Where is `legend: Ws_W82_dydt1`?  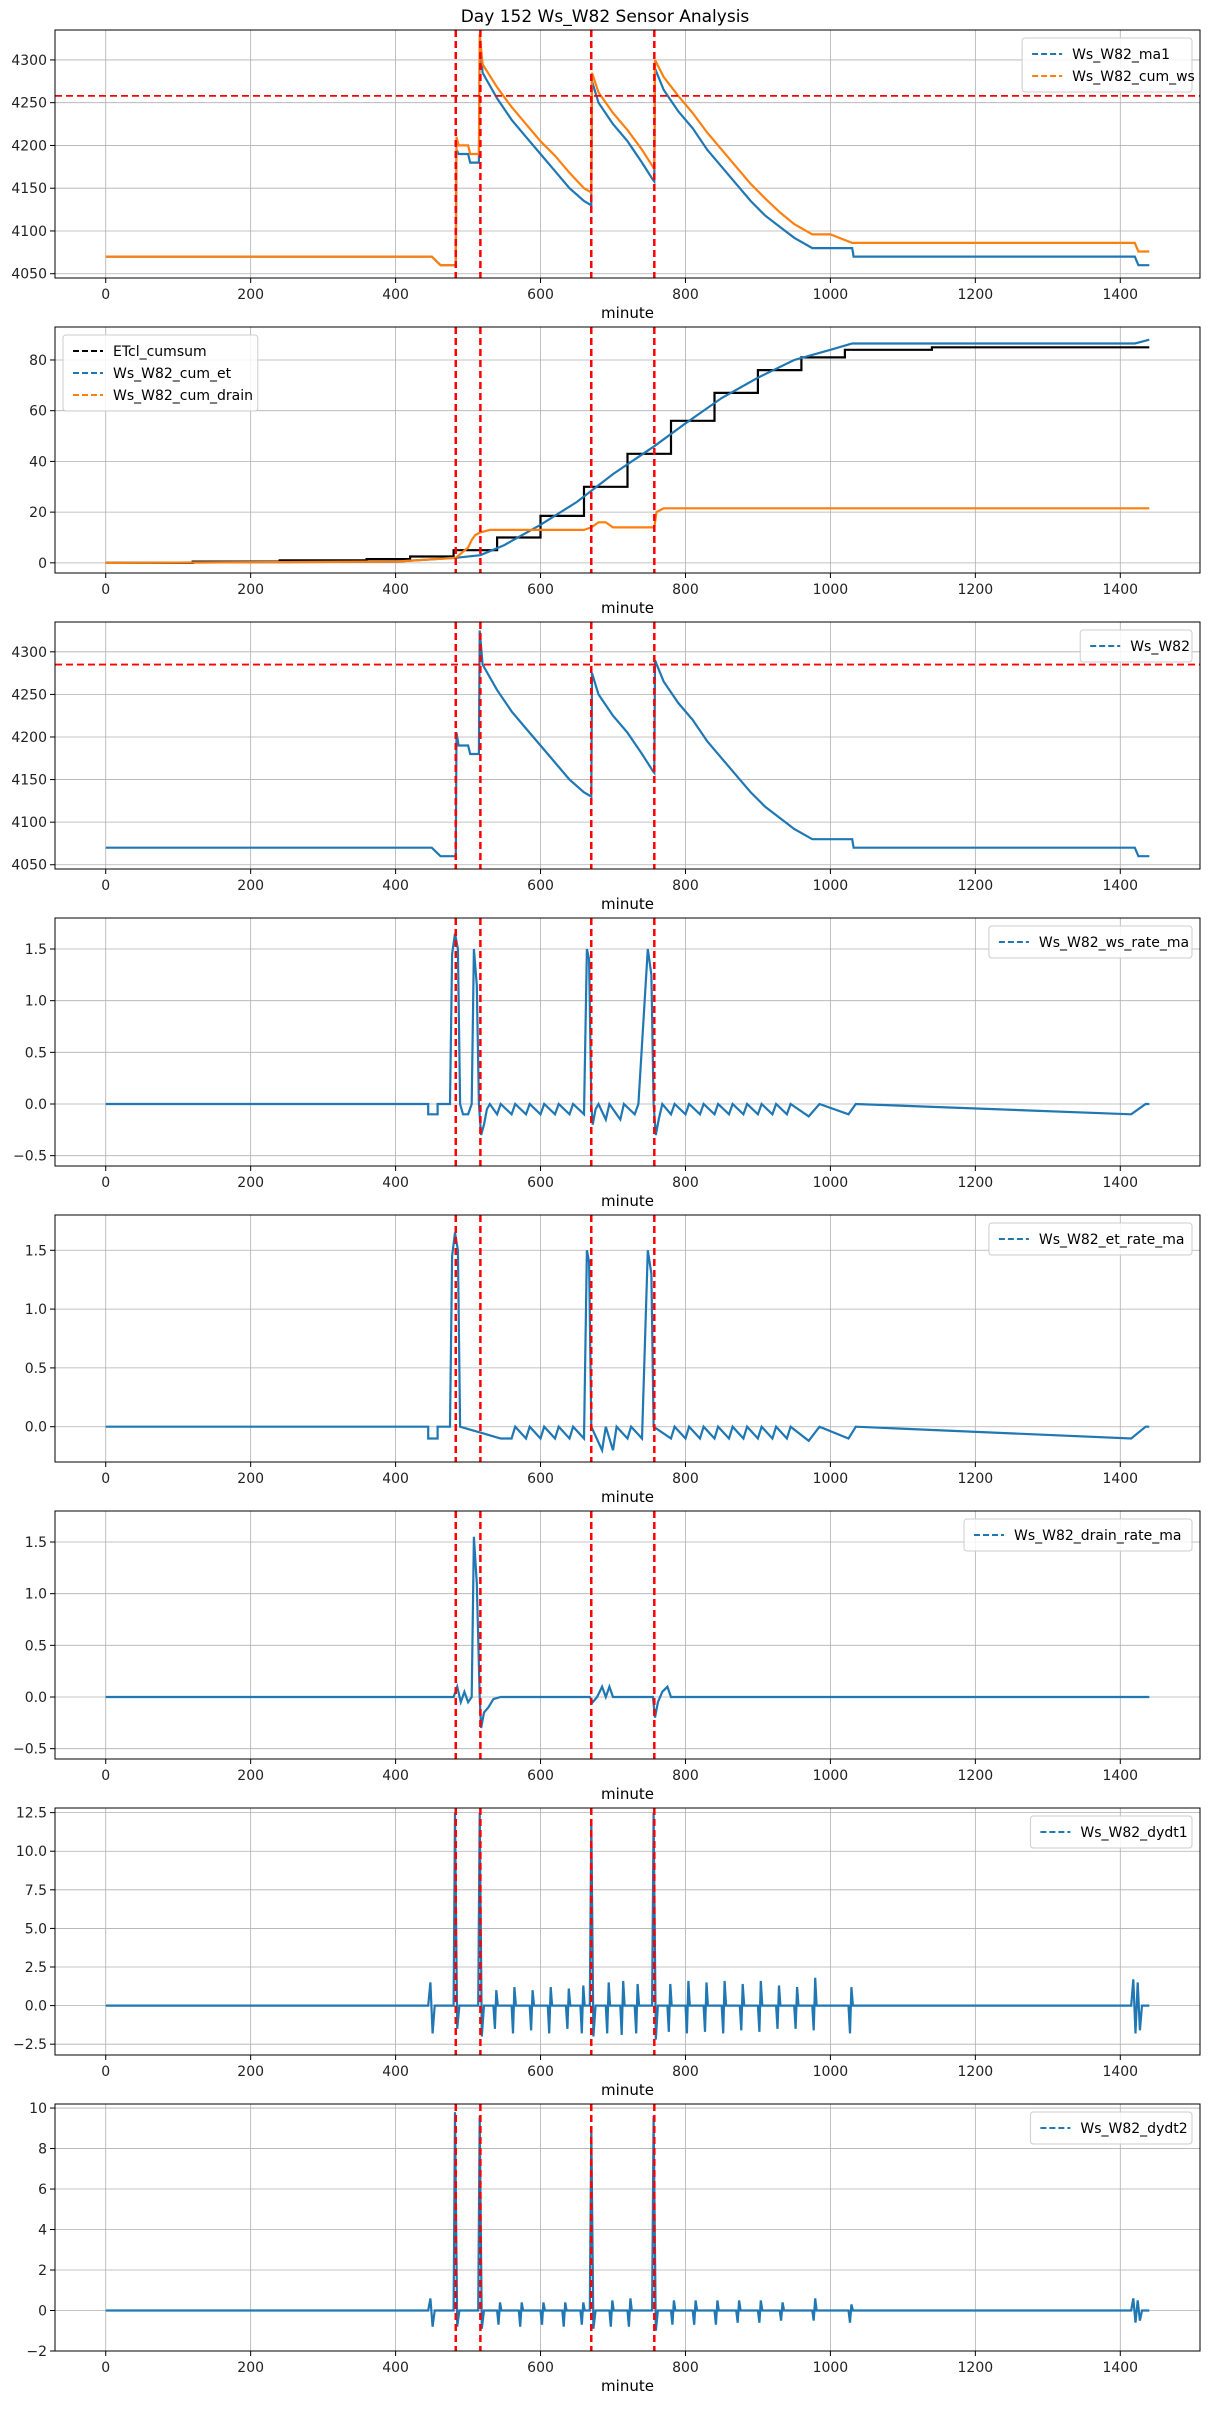
legend: Ws_W82_dydt1 is located at coordinates (1111, 1832).